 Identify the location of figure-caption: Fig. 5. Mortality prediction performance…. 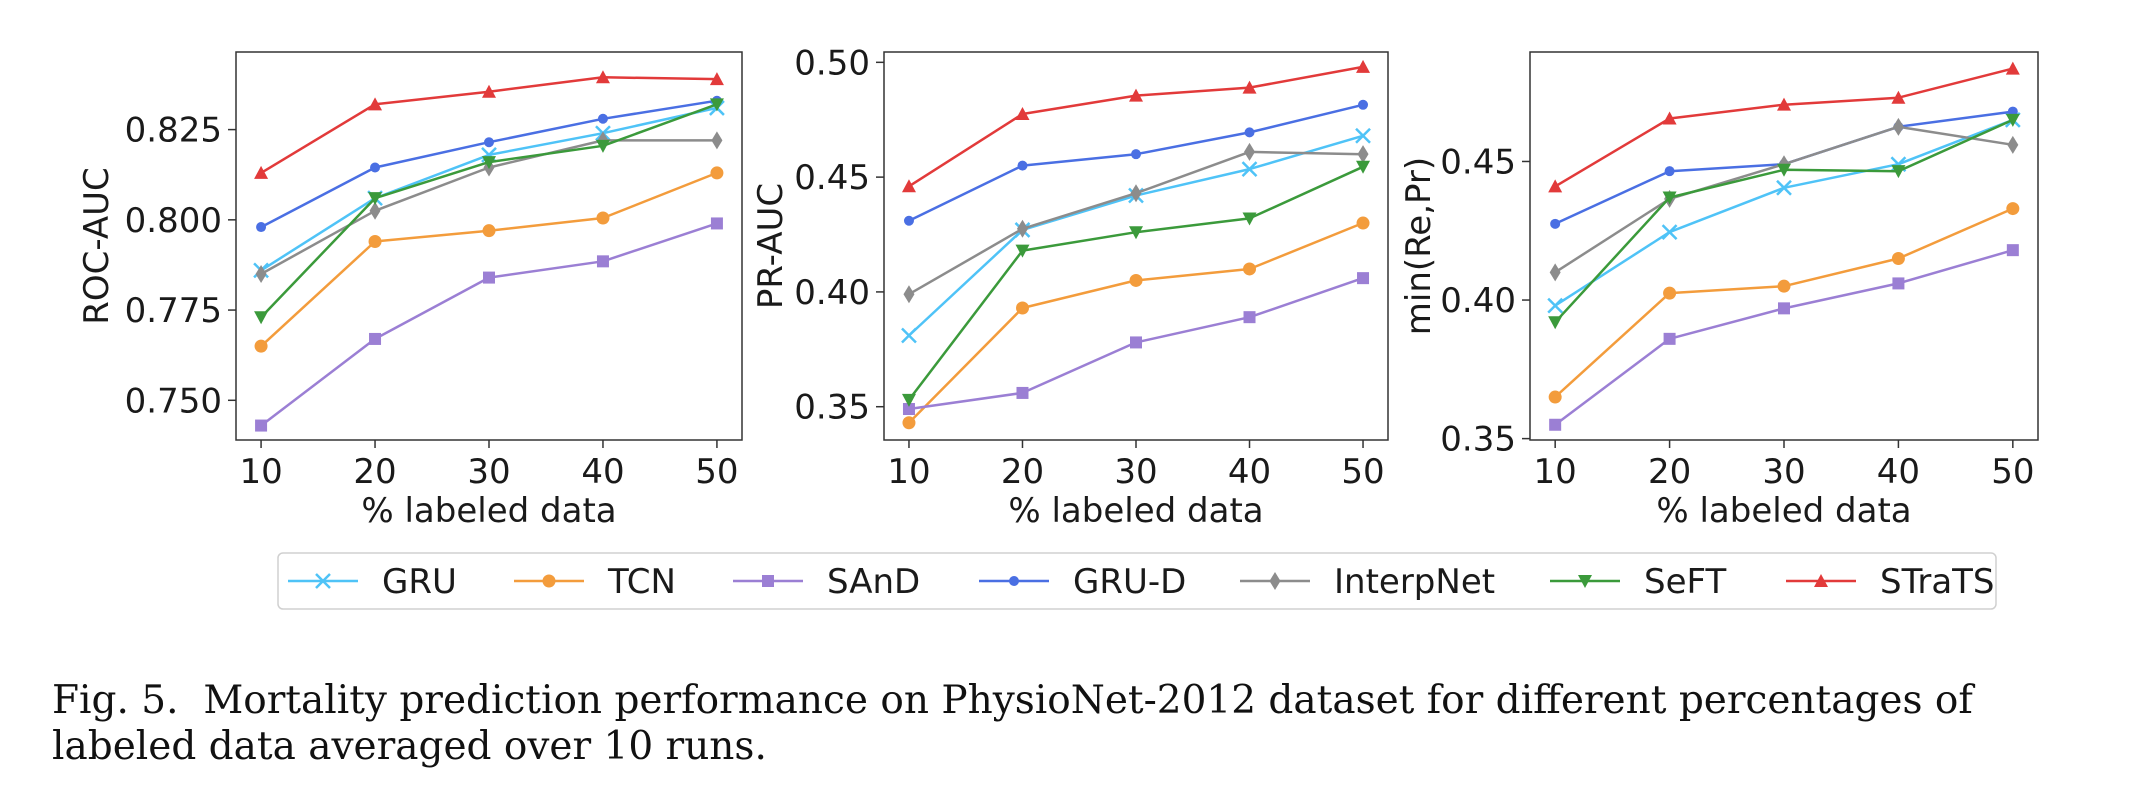
(1082, 724).